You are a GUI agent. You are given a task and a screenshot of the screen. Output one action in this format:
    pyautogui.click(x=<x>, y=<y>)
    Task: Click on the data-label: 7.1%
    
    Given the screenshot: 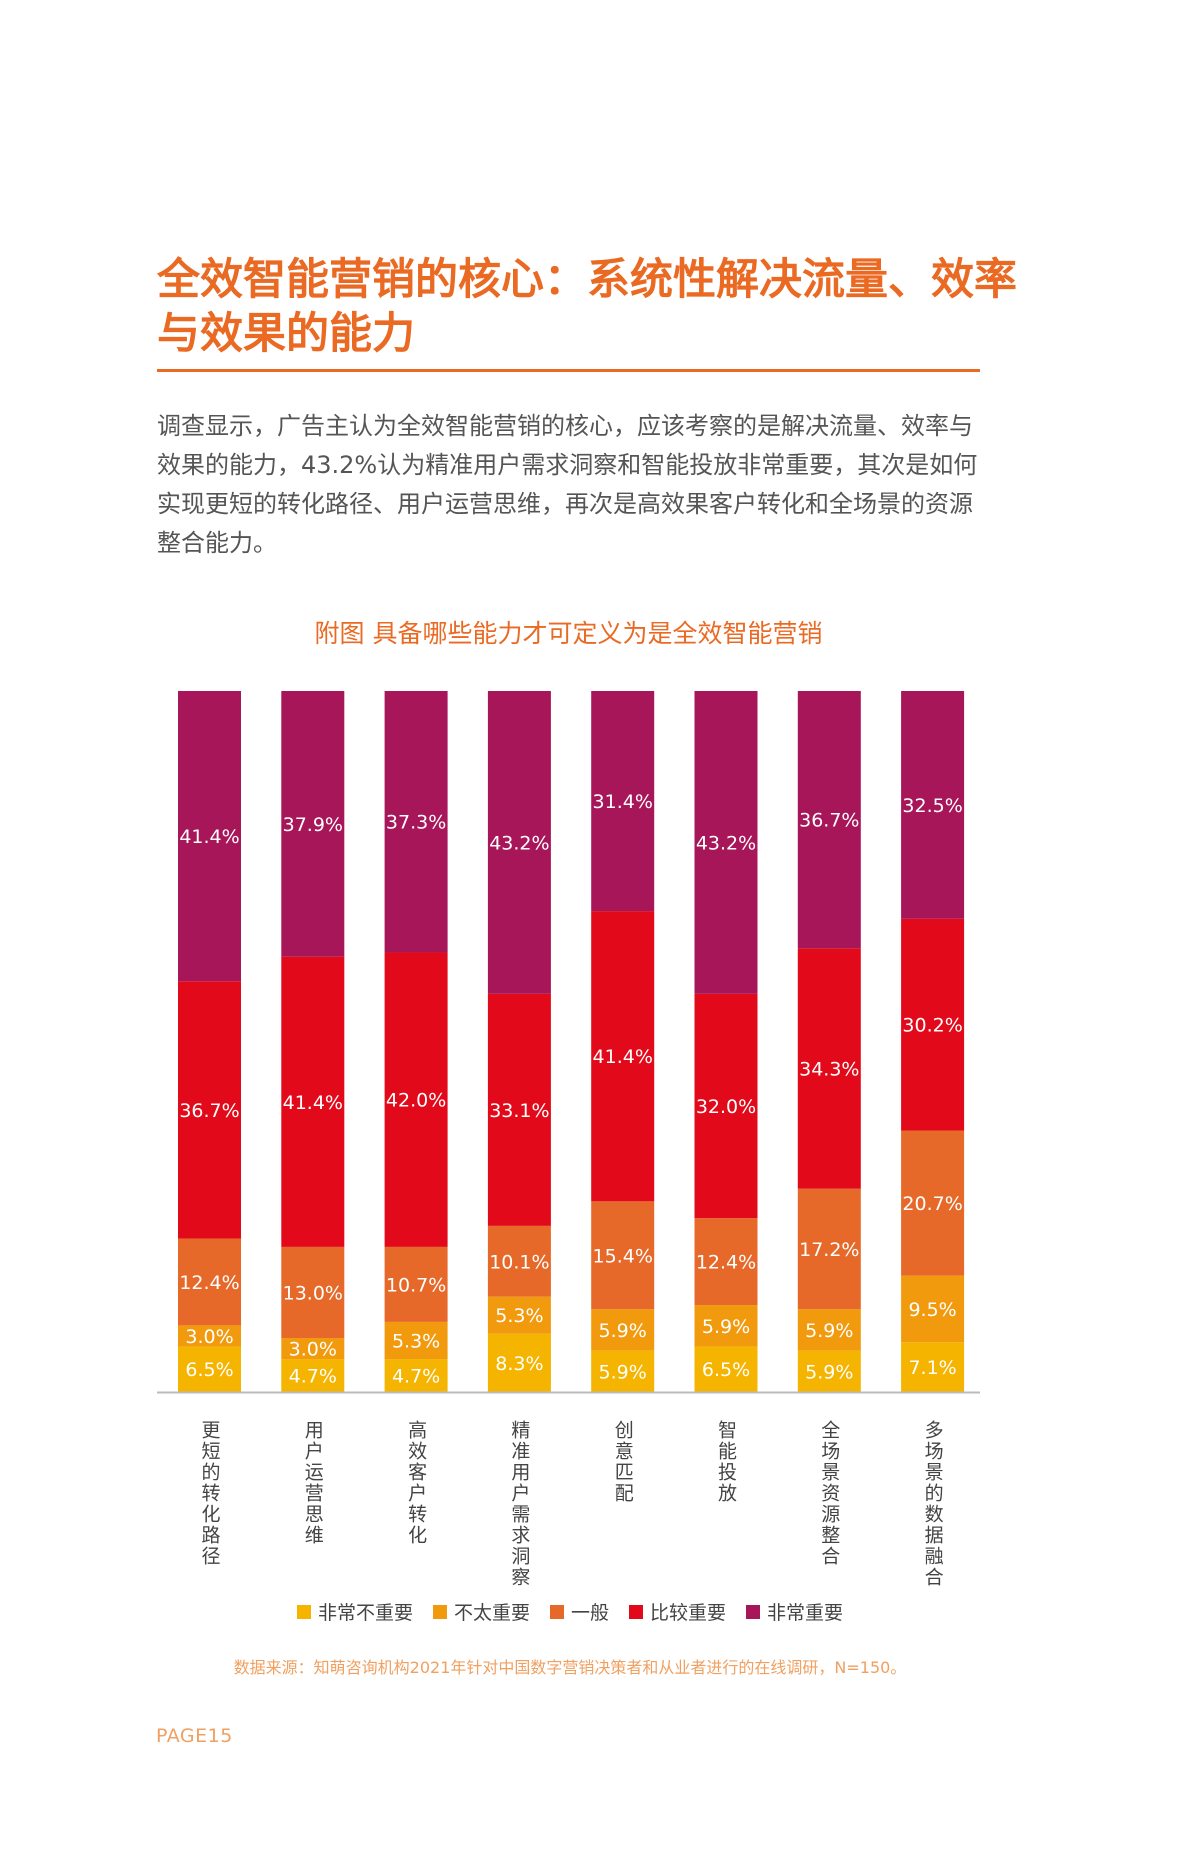 What is the action you would take?
    pyautogui.click(x=932, y=1368)
    